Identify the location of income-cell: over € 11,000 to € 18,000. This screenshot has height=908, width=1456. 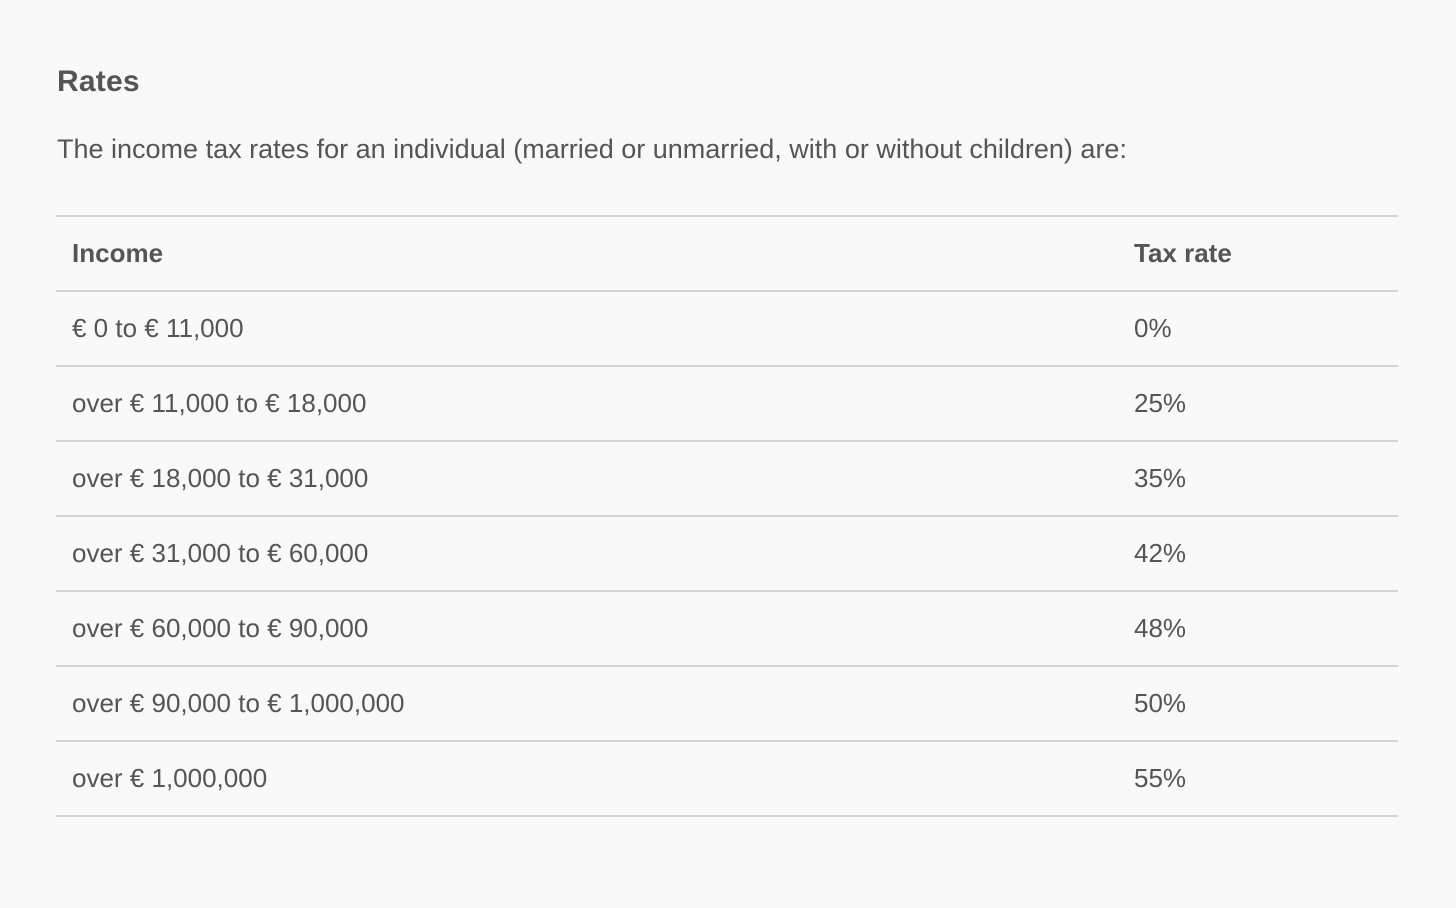
(587, 403).